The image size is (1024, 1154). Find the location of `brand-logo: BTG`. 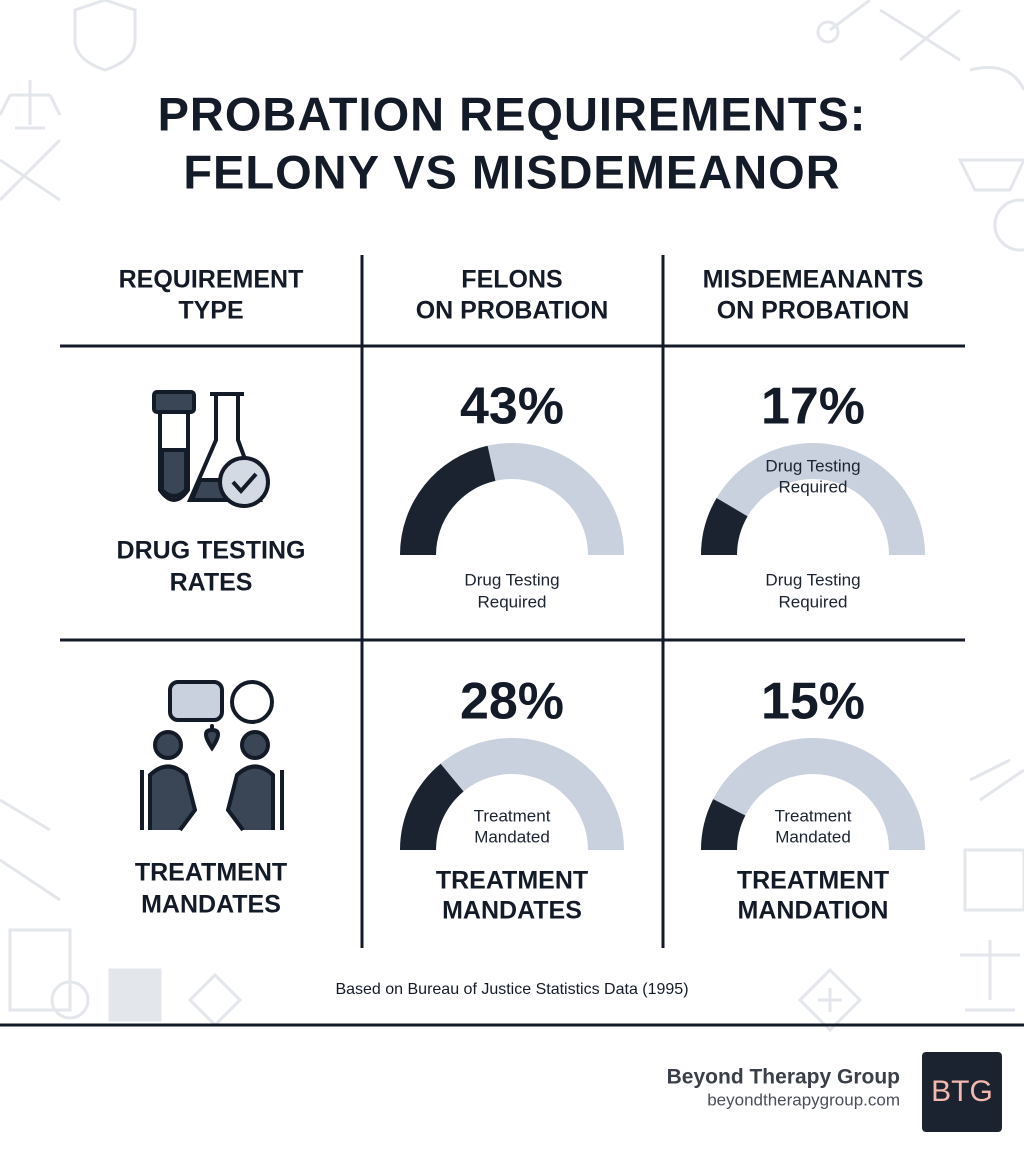

brand-logo: BTG is located at coordinates (962, 1091).